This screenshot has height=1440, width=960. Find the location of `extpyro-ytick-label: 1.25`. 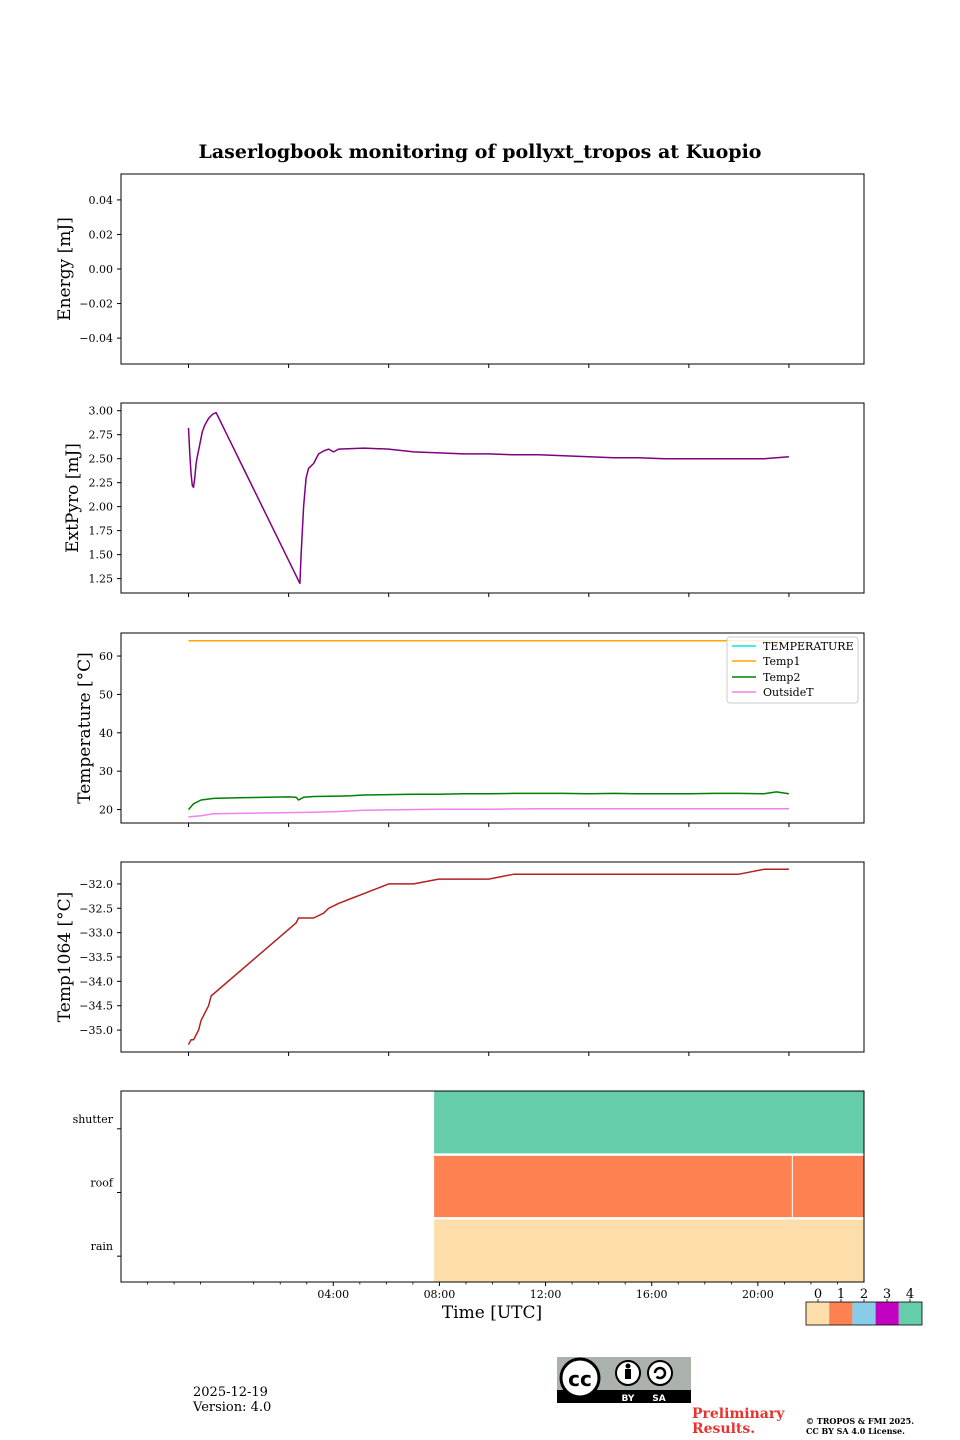

extpyro-ytick-label: 1.25 is located at coordinates (101, 579).